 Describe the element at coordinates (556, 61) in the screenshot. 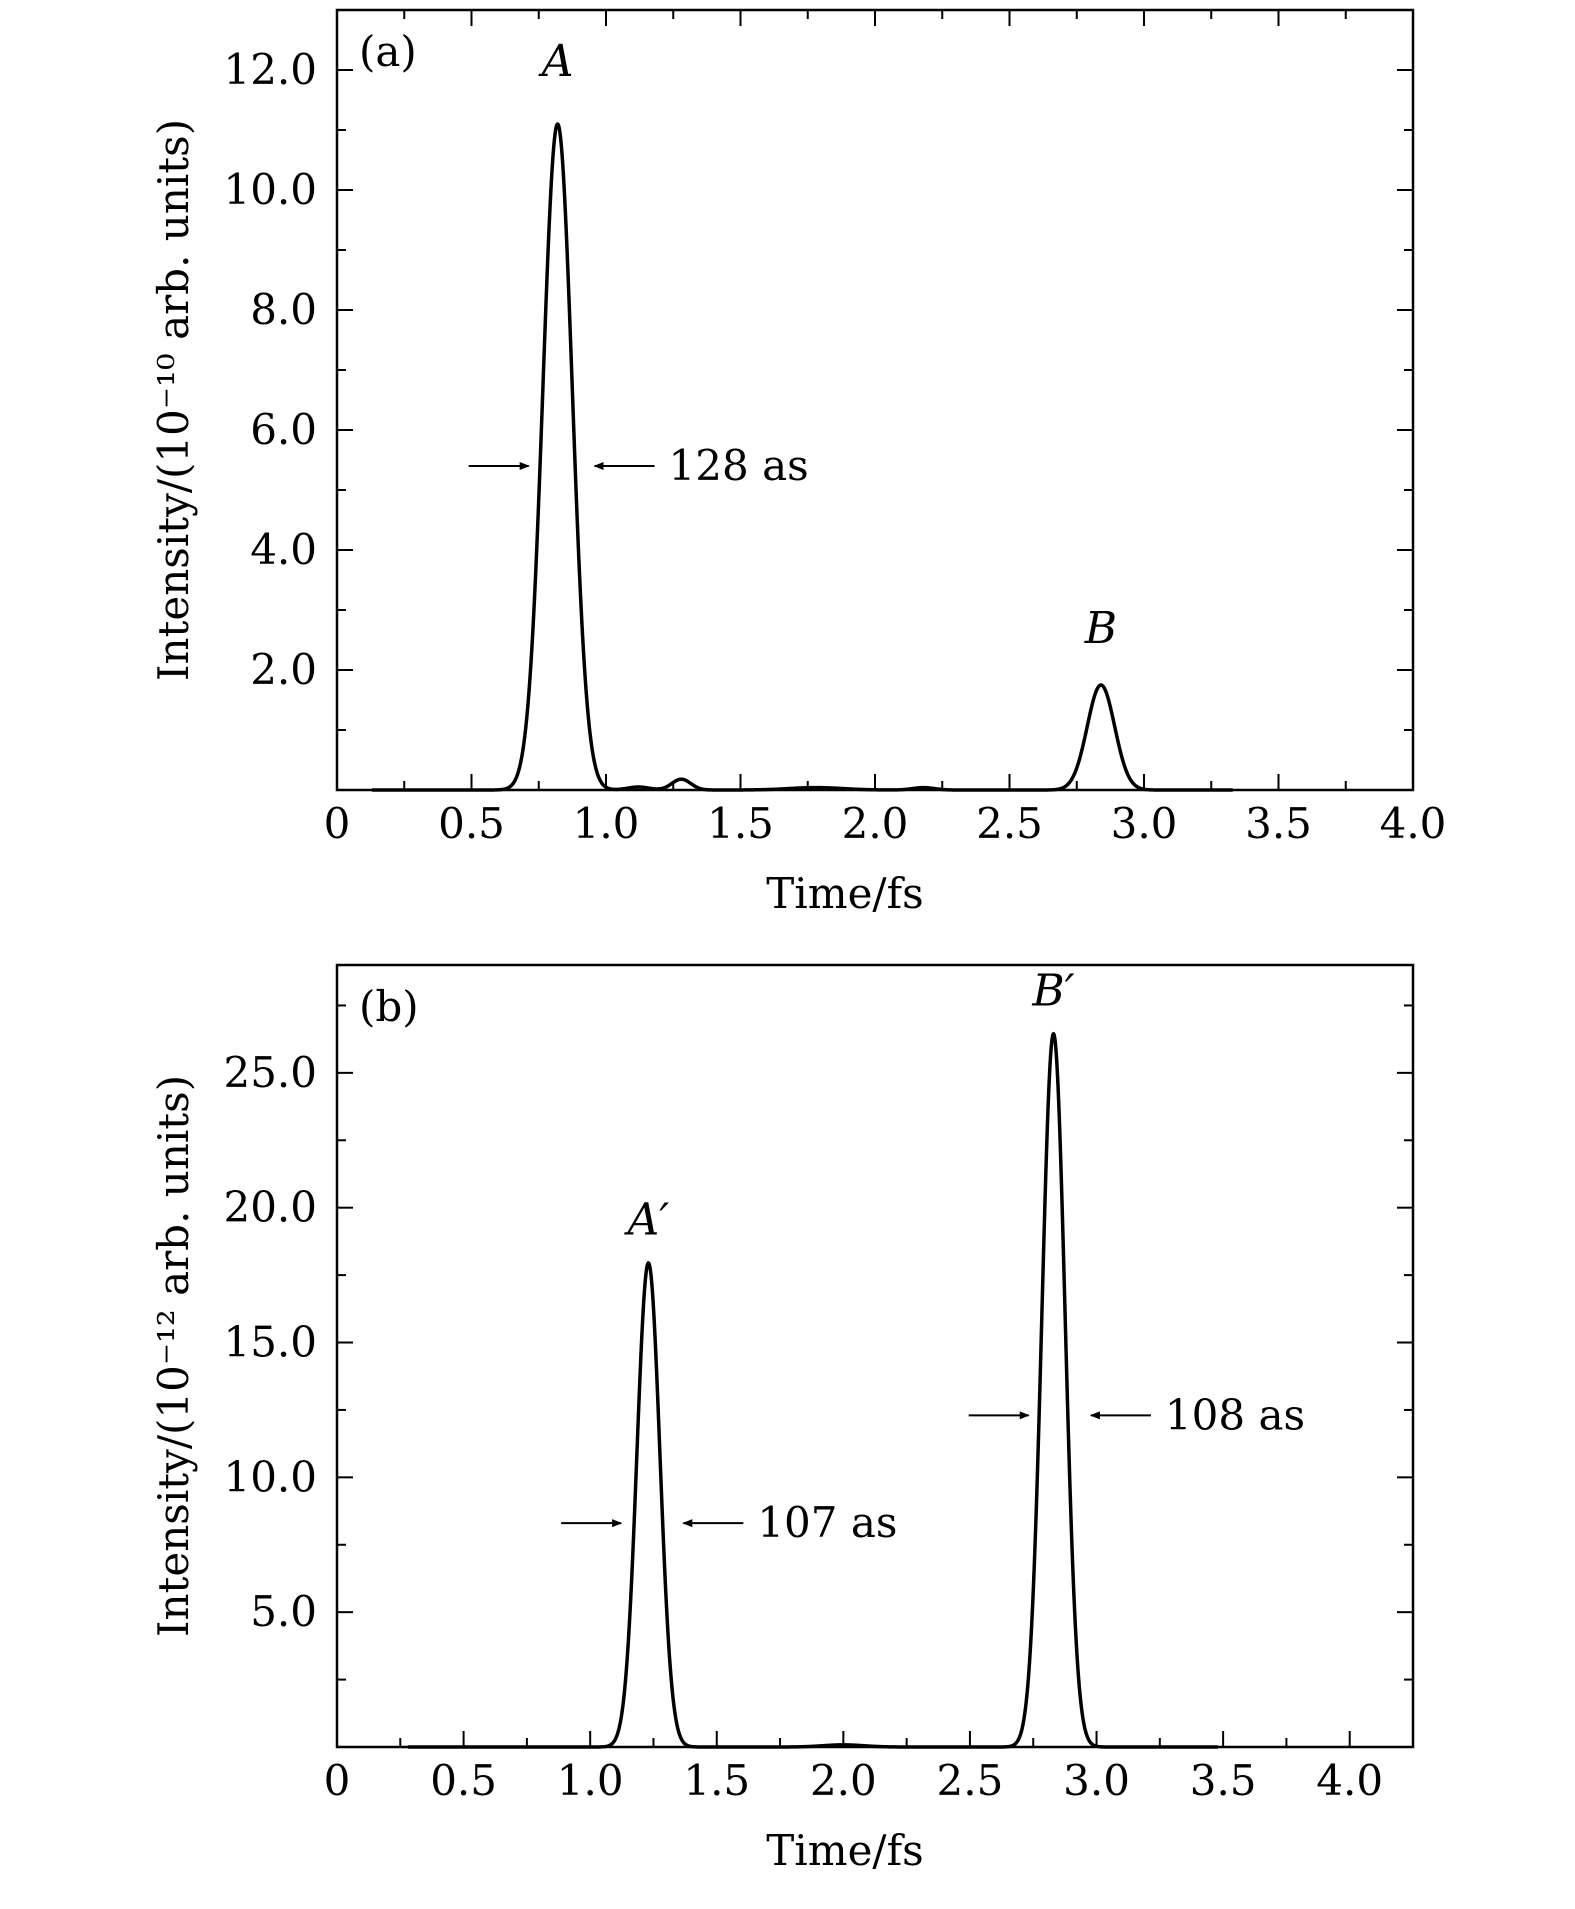

I see `peak-label: A` at that location.